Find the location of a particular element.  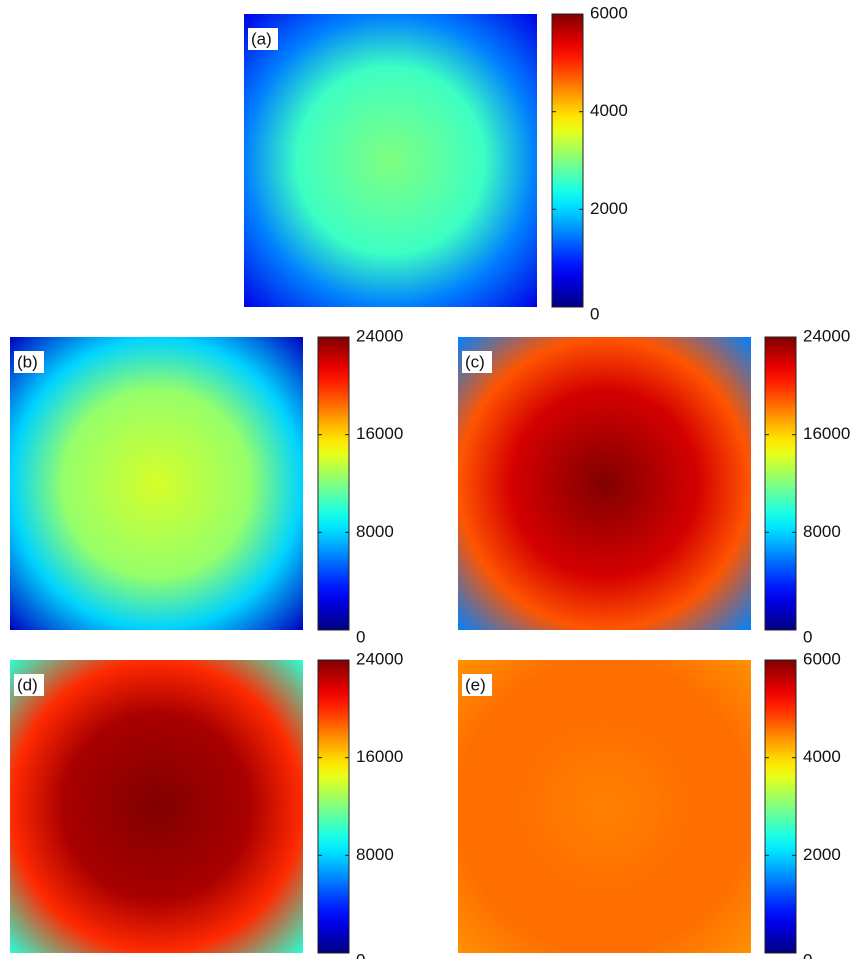

panel-label: (b) is located at coordinates (27, 361).